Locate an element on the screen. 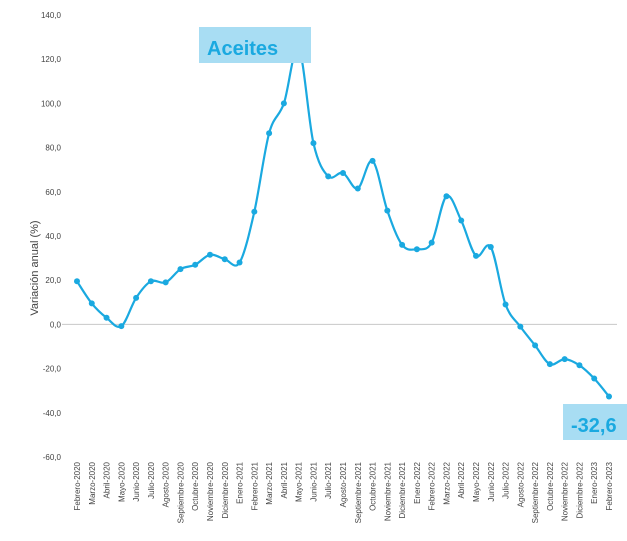 Image resolution: width=627 pixels, height=541 pixels. x-tick-label: Abril-2022 is located at coordinates (461, 479).